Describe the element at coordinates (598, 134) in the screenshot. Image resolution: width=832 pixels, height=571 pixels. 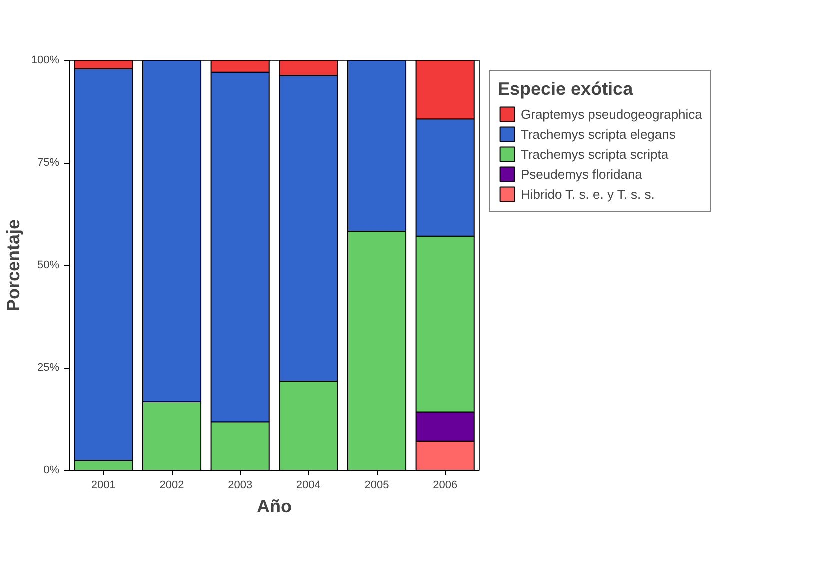
I see `legend-label: Trachemys scripta elegans` at that location.